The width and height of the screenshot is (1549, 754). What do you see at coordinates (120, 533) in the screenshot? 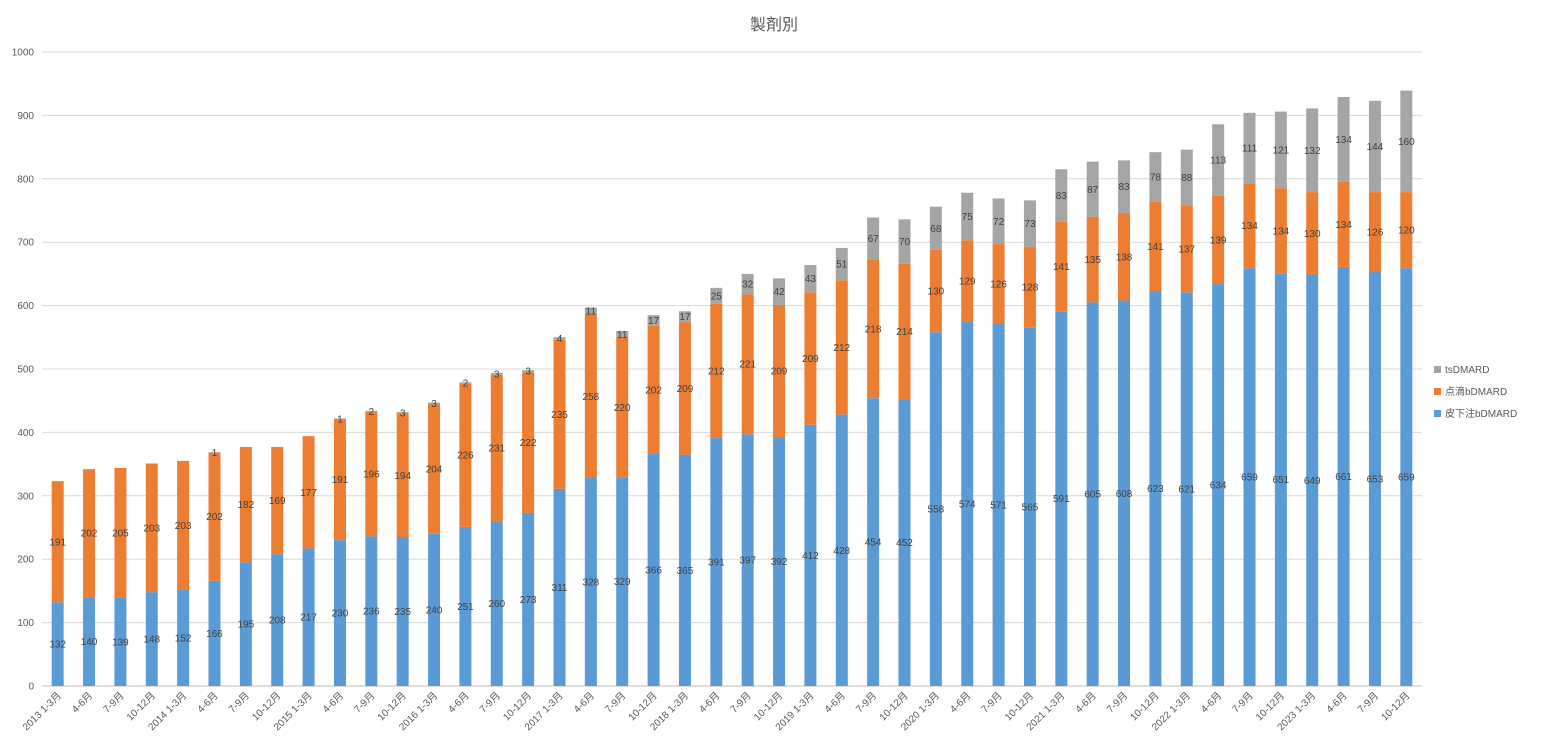
I see `data-label: 205` at bounding box center [120, 533].